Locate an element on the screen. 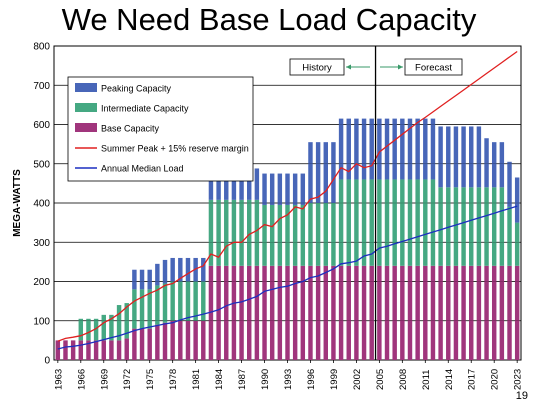 The height and width of the screenshot is (407, 538). intermediate-legend-swatch is located at coordinates (86, 107).